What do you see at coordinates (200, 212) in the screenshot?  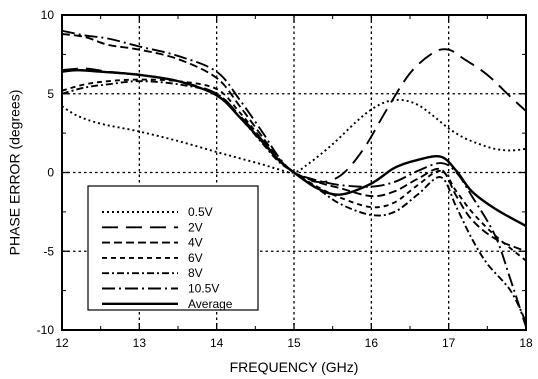 I see `legend-label-0-5v: 0.5V` at bounding box center [200, 212].